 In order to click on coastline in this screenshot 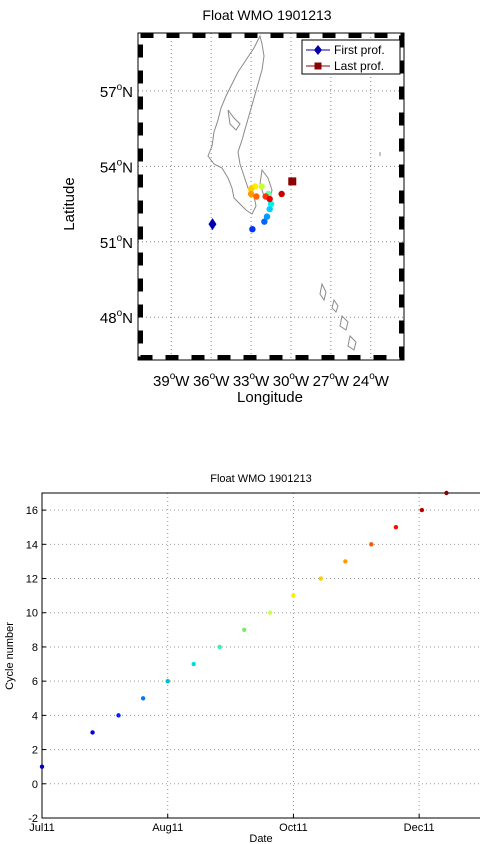, I will do `click(294, 192)`.